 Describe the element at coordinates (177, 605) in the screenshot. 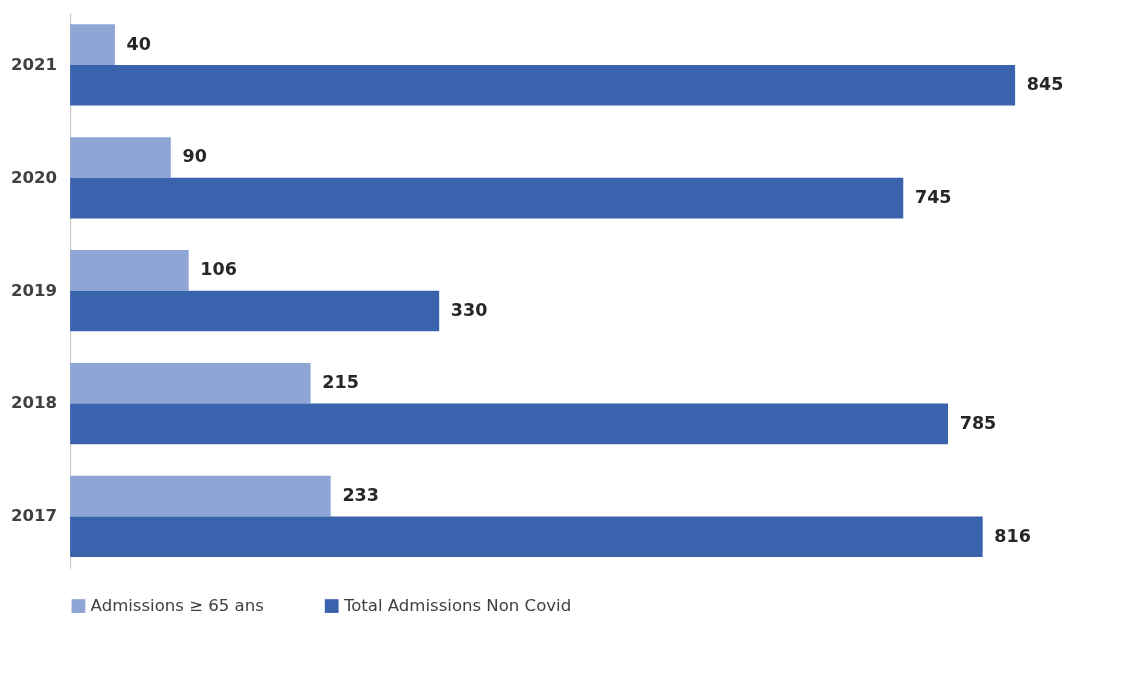

I see `legend-label: Admissions ≥ 65 ans` at that location.